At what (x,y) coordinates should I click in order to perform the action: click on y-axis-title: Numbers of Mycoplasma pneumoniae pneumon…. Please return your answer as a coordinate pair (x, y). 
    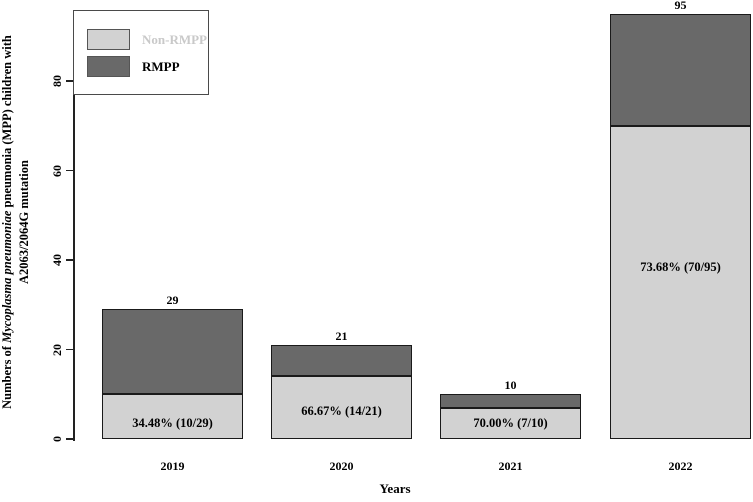
    Looking at the image, I should click on (16, 222).